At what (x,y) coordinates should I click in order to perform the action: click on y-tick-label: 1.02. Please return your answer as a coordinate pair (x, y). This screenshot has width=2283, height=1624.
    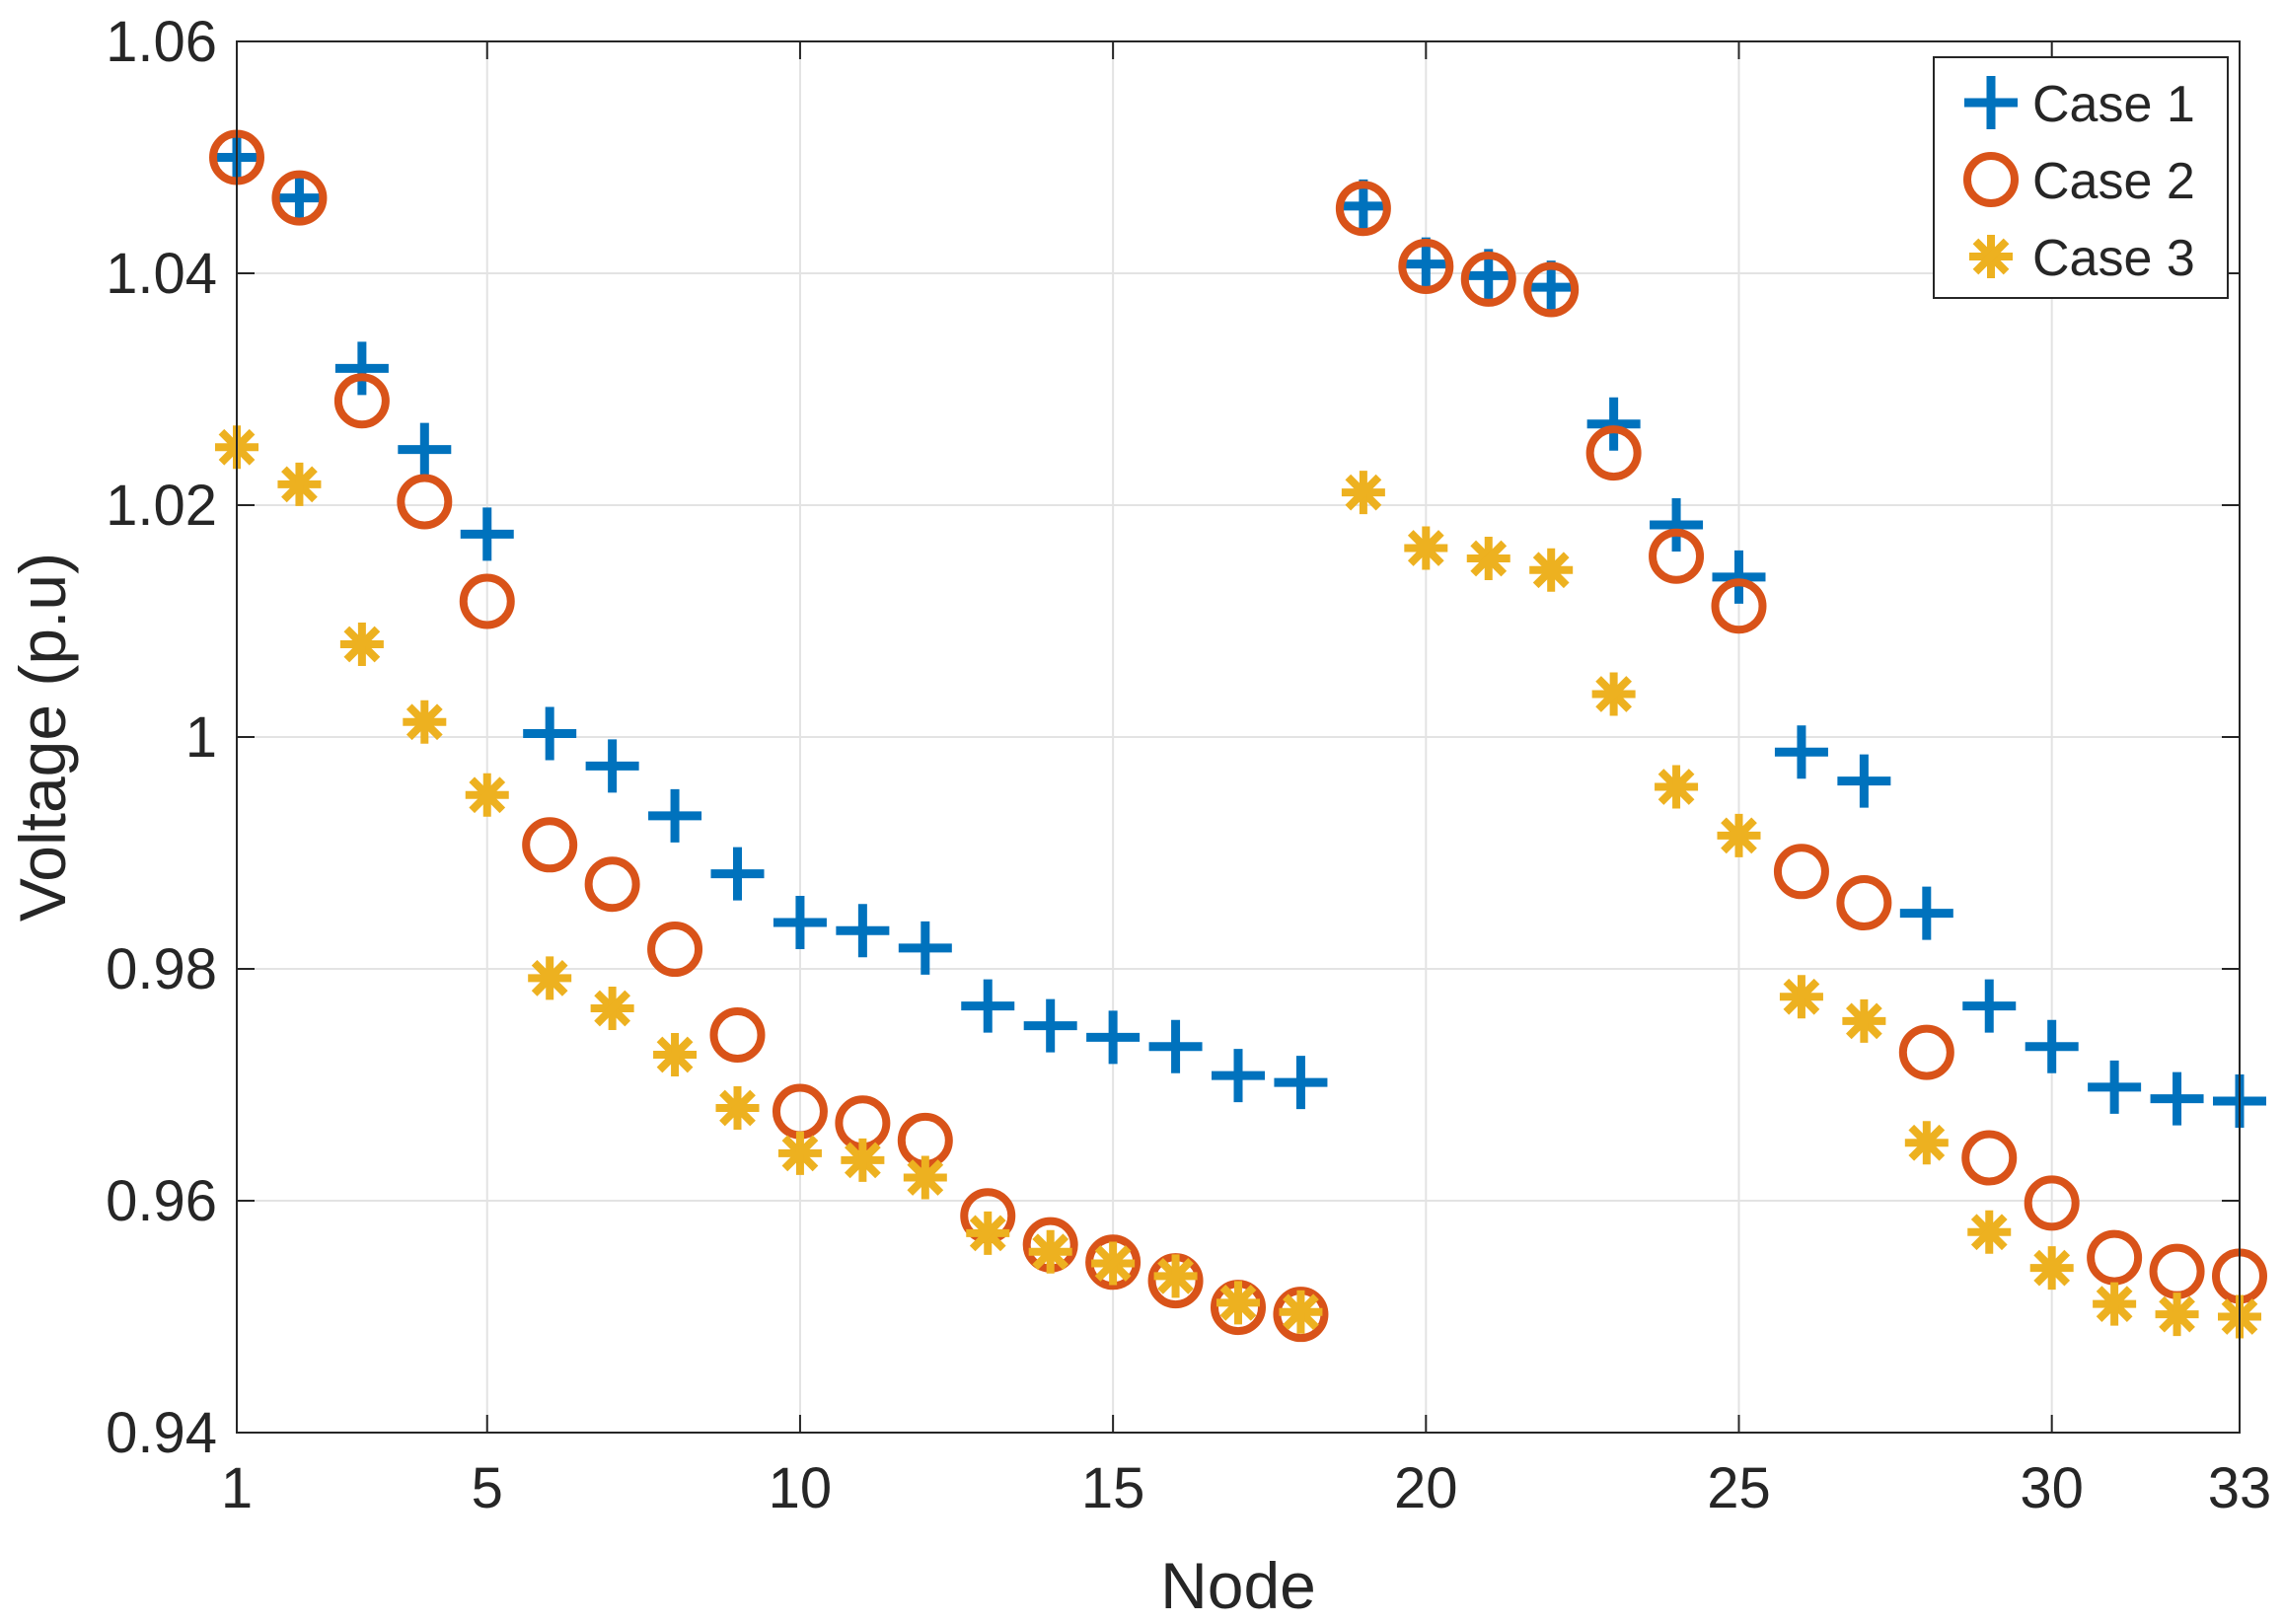
    Looking at the image, I should click on (162, 506).